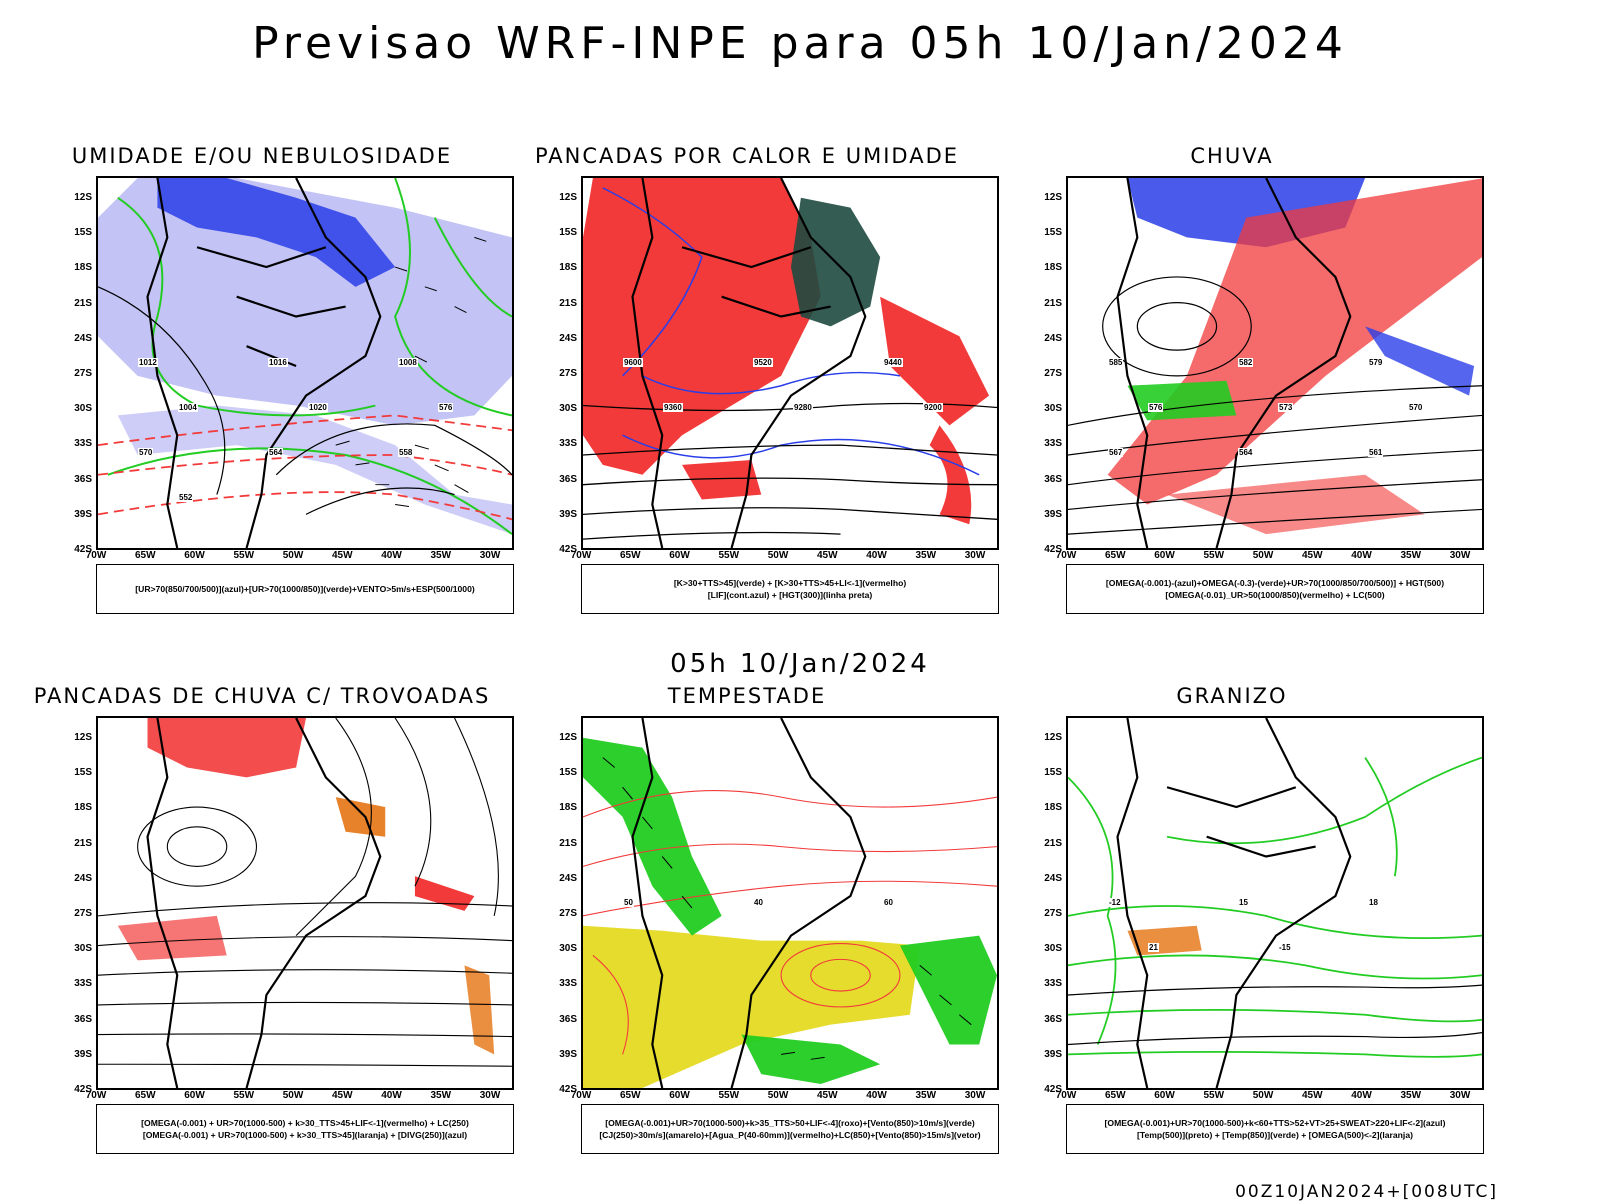 This screenshot has width=1600, height=1202. Describe the element at coordinates (83, 878) in the screenshot. I see `lat-tick-label: 24S` at that location.